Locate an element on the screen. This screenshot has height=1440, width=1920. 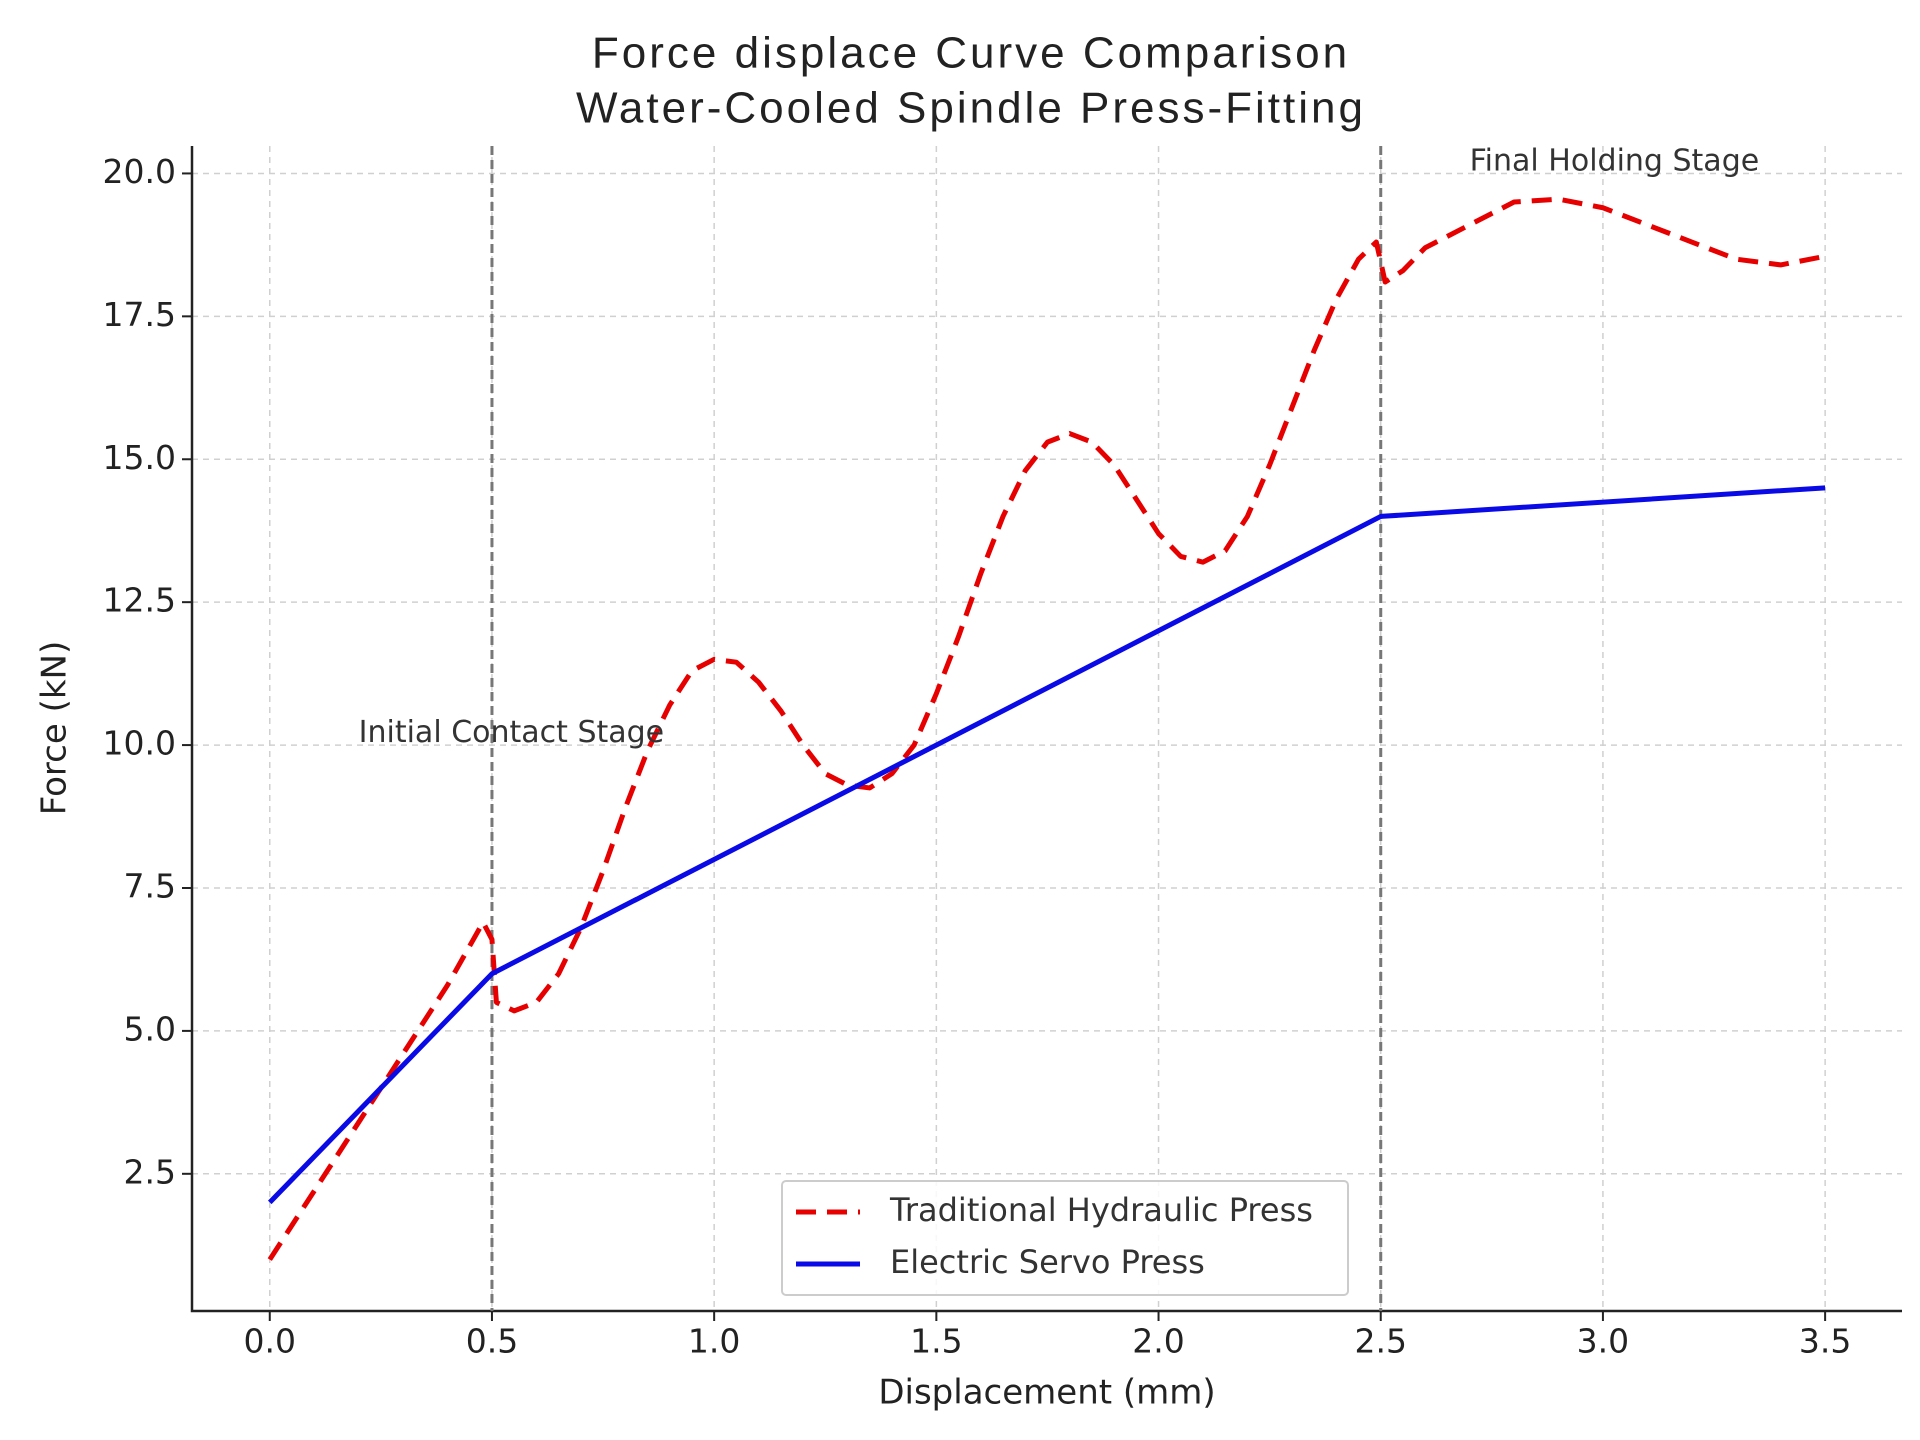
y-tick-label: 15.0 is located at coordinates (139, 457).